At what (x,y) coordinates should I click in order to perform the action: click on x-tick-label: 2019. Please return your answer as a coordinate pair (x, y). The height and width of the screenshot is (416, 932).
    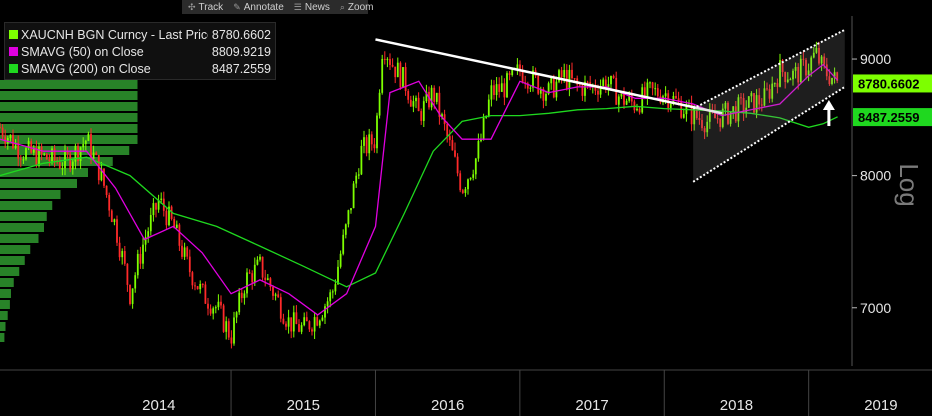
    Looking at the image, I should click on (880, 405).